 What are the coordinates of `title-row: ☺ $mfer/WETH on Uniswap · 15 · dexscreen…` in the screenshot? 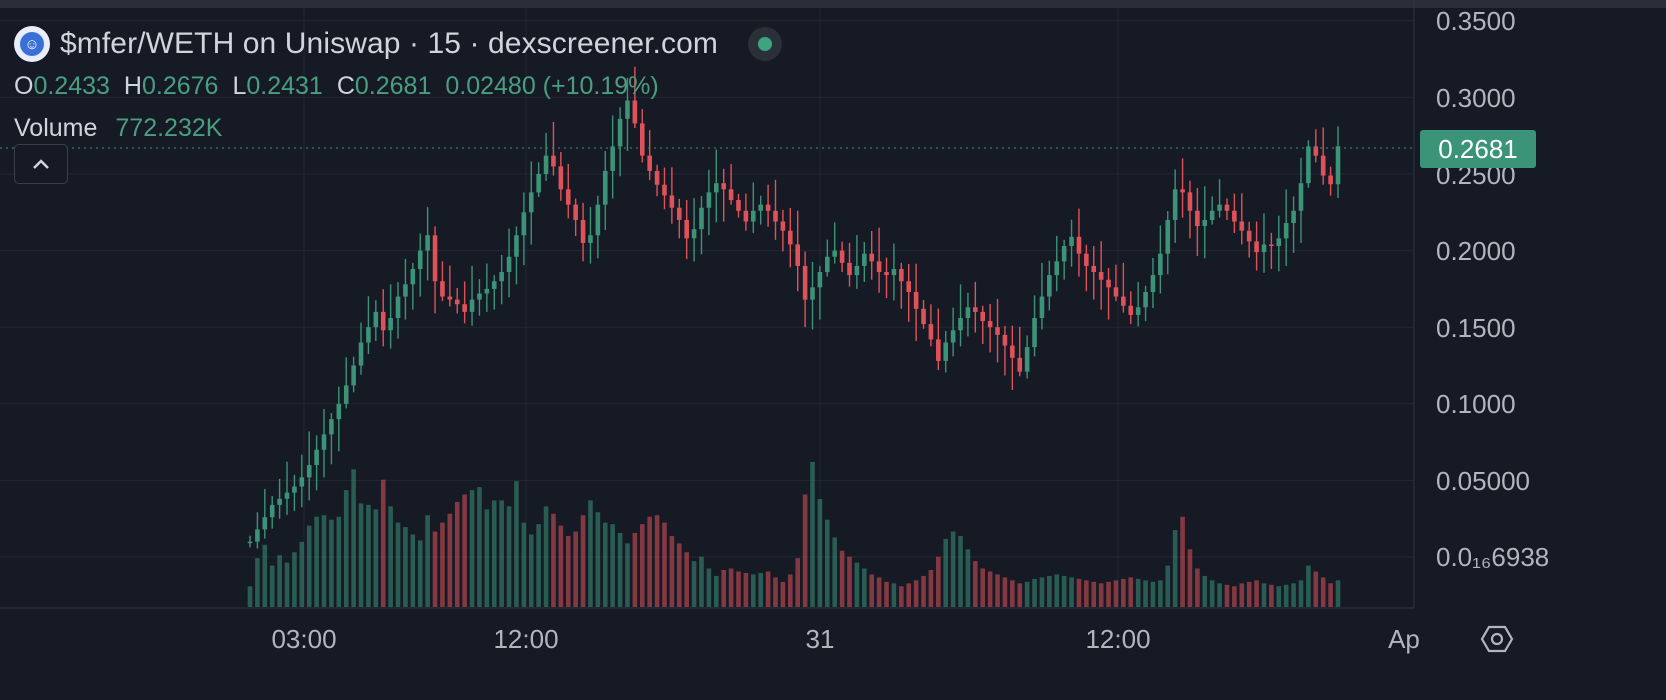 It's located at (398, 44).